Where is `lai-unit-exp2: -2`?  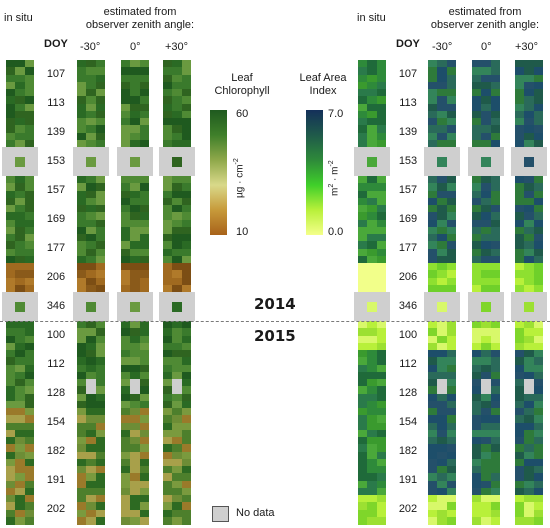 lai-unit-exp2: -2 is located at coordinates (331, 163).